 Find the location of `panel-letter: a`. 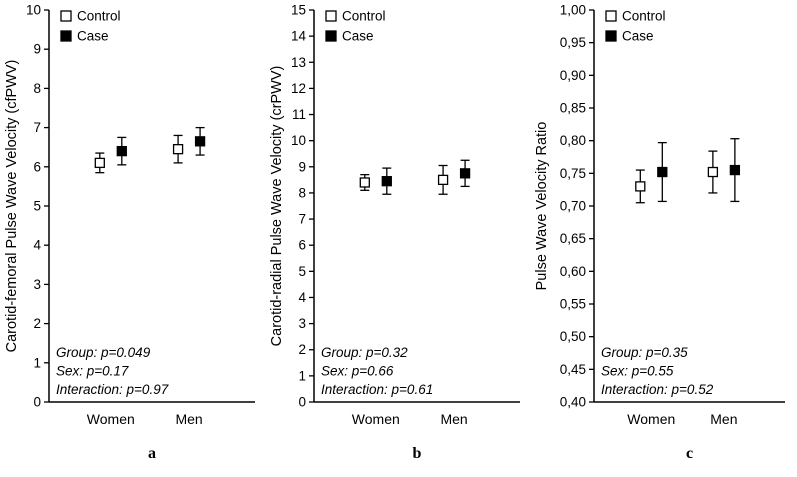

panel-letter: a is located at coordinates (152, 453).